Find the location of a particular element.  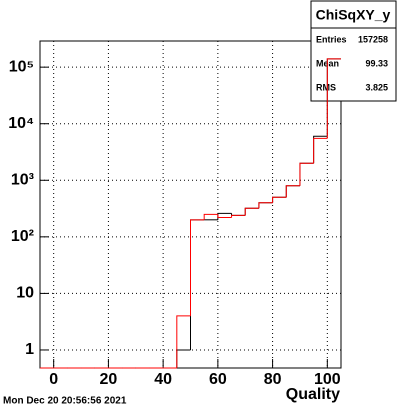

x-axis-label: Quality is located at coordinates (313, 394).